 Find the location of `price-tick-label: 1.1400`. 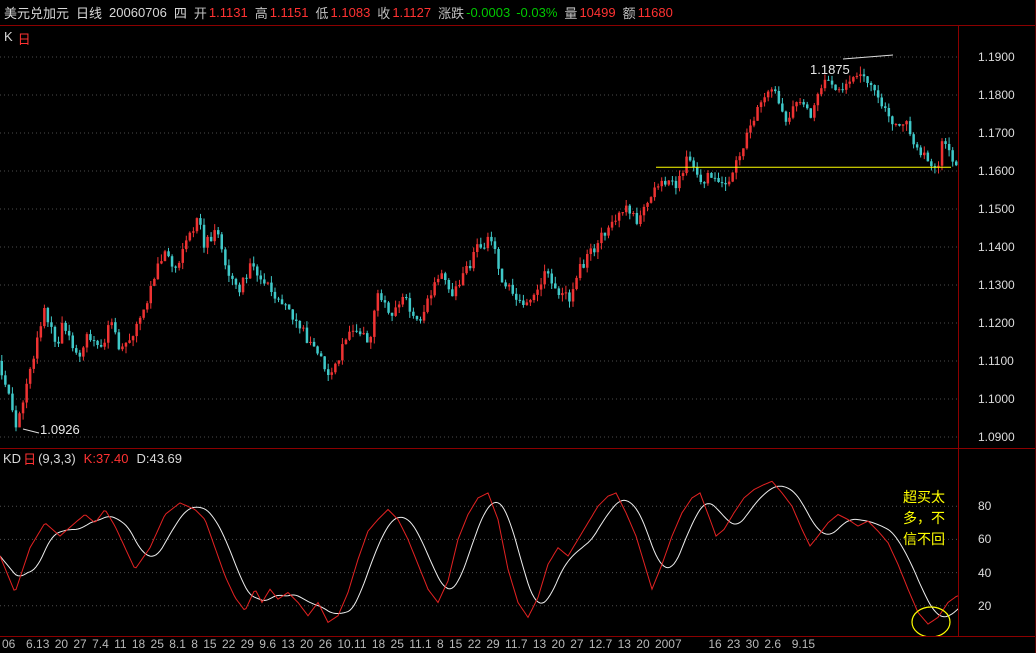

price-tick-label: 1.1400 is located at coordinates (996, 247).